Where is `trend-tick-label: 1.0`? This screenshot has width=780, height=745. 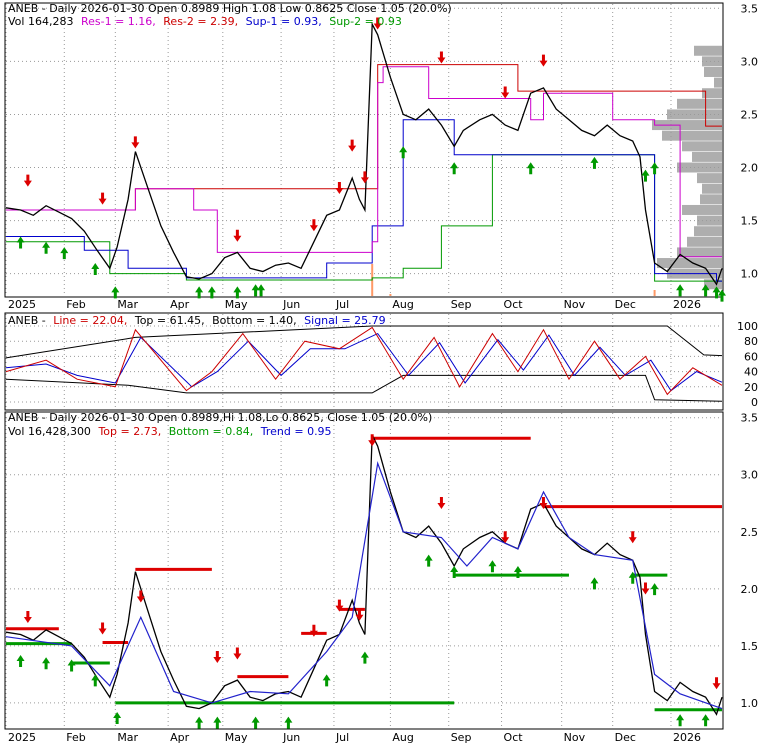 trend-tick-label: 1.0 is located at coordinates (750, 703).